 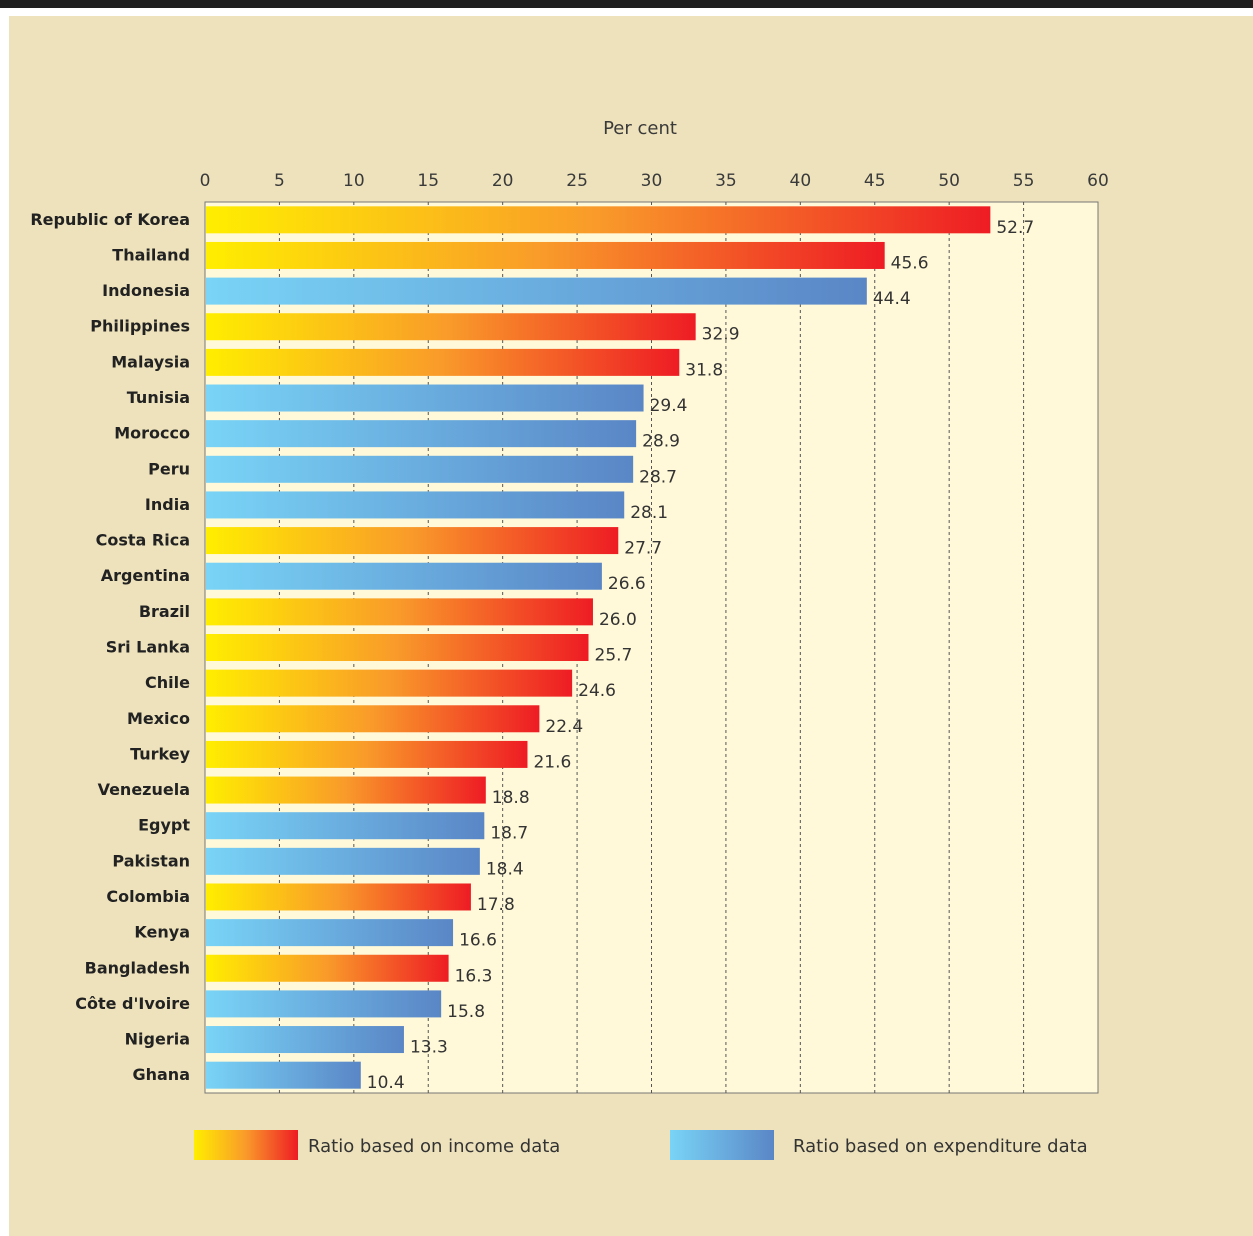 What do you see at coordinates (661, 442) in the screenshot?
I see `value-label: 28.9` at bounding box center [661, 442].